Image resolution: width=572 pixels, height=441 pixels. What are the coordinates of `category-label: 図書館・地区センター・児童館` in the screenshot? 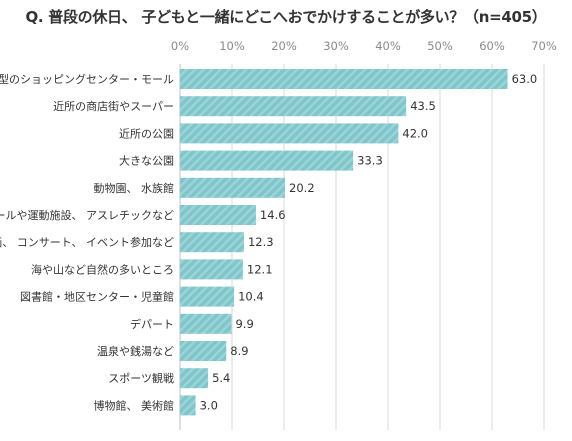 It's located at (97, 297).